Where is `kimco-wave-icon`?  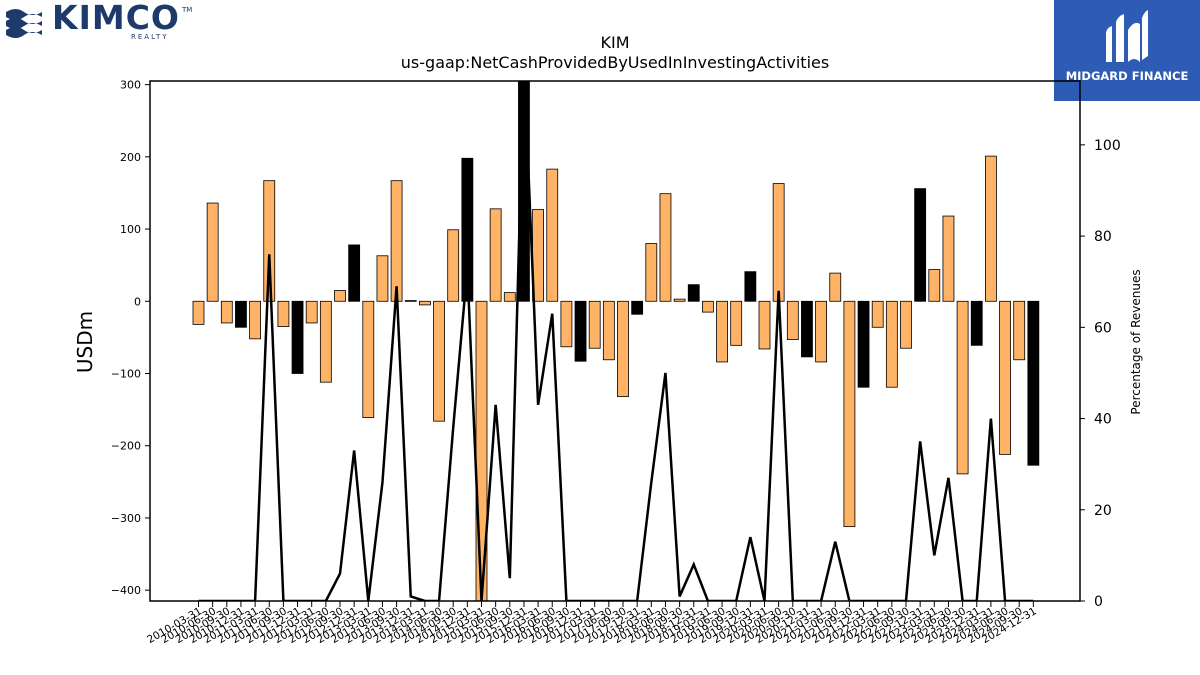 kimco-wave-icon is located at coordinates (24, 23).